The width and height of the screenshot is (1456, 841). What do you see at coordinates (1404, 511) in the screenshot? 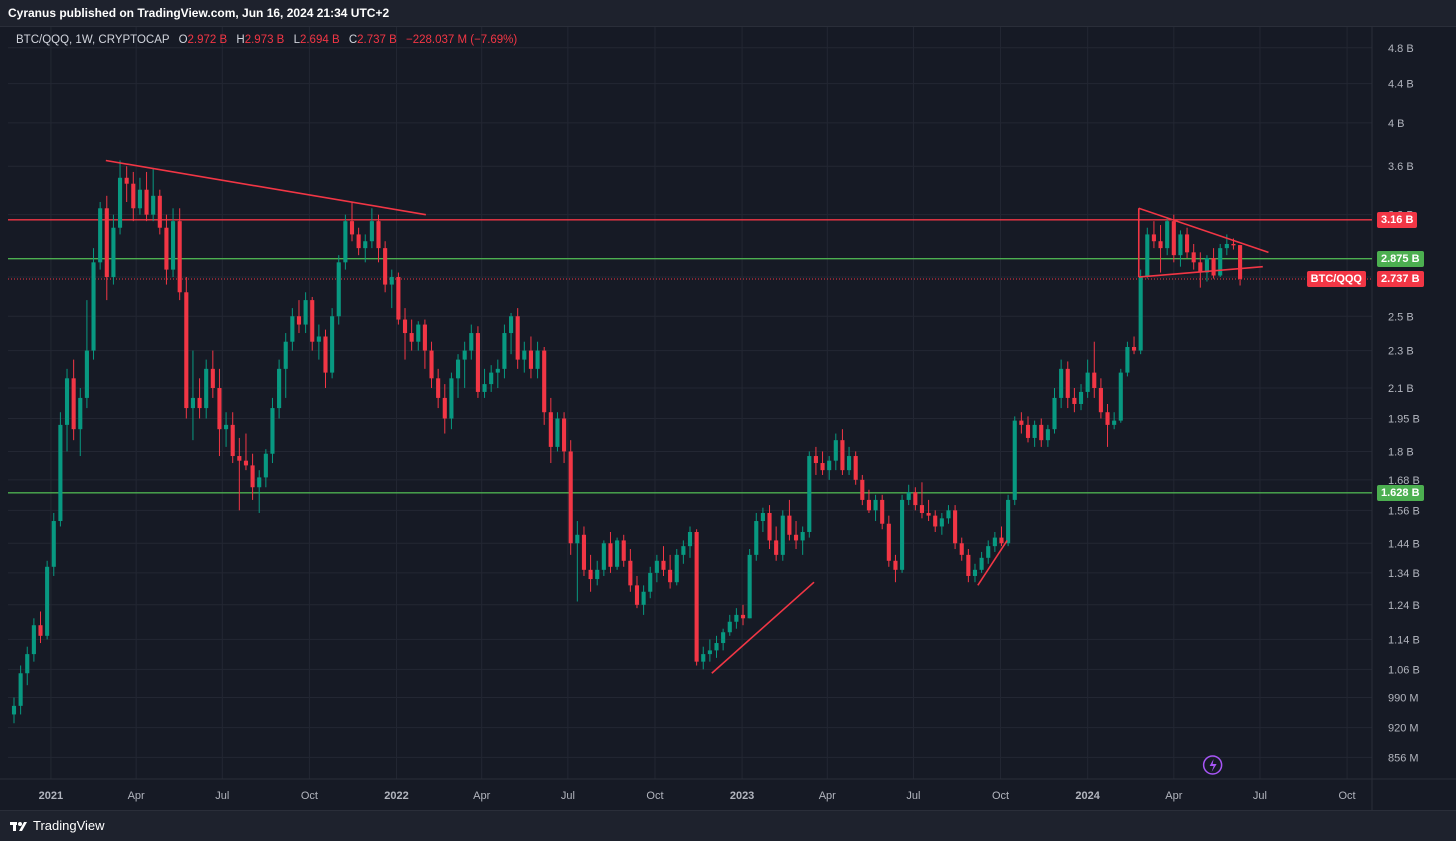
I see `y-tick-label: 1.56 B` at bounding box center [1404, 511].